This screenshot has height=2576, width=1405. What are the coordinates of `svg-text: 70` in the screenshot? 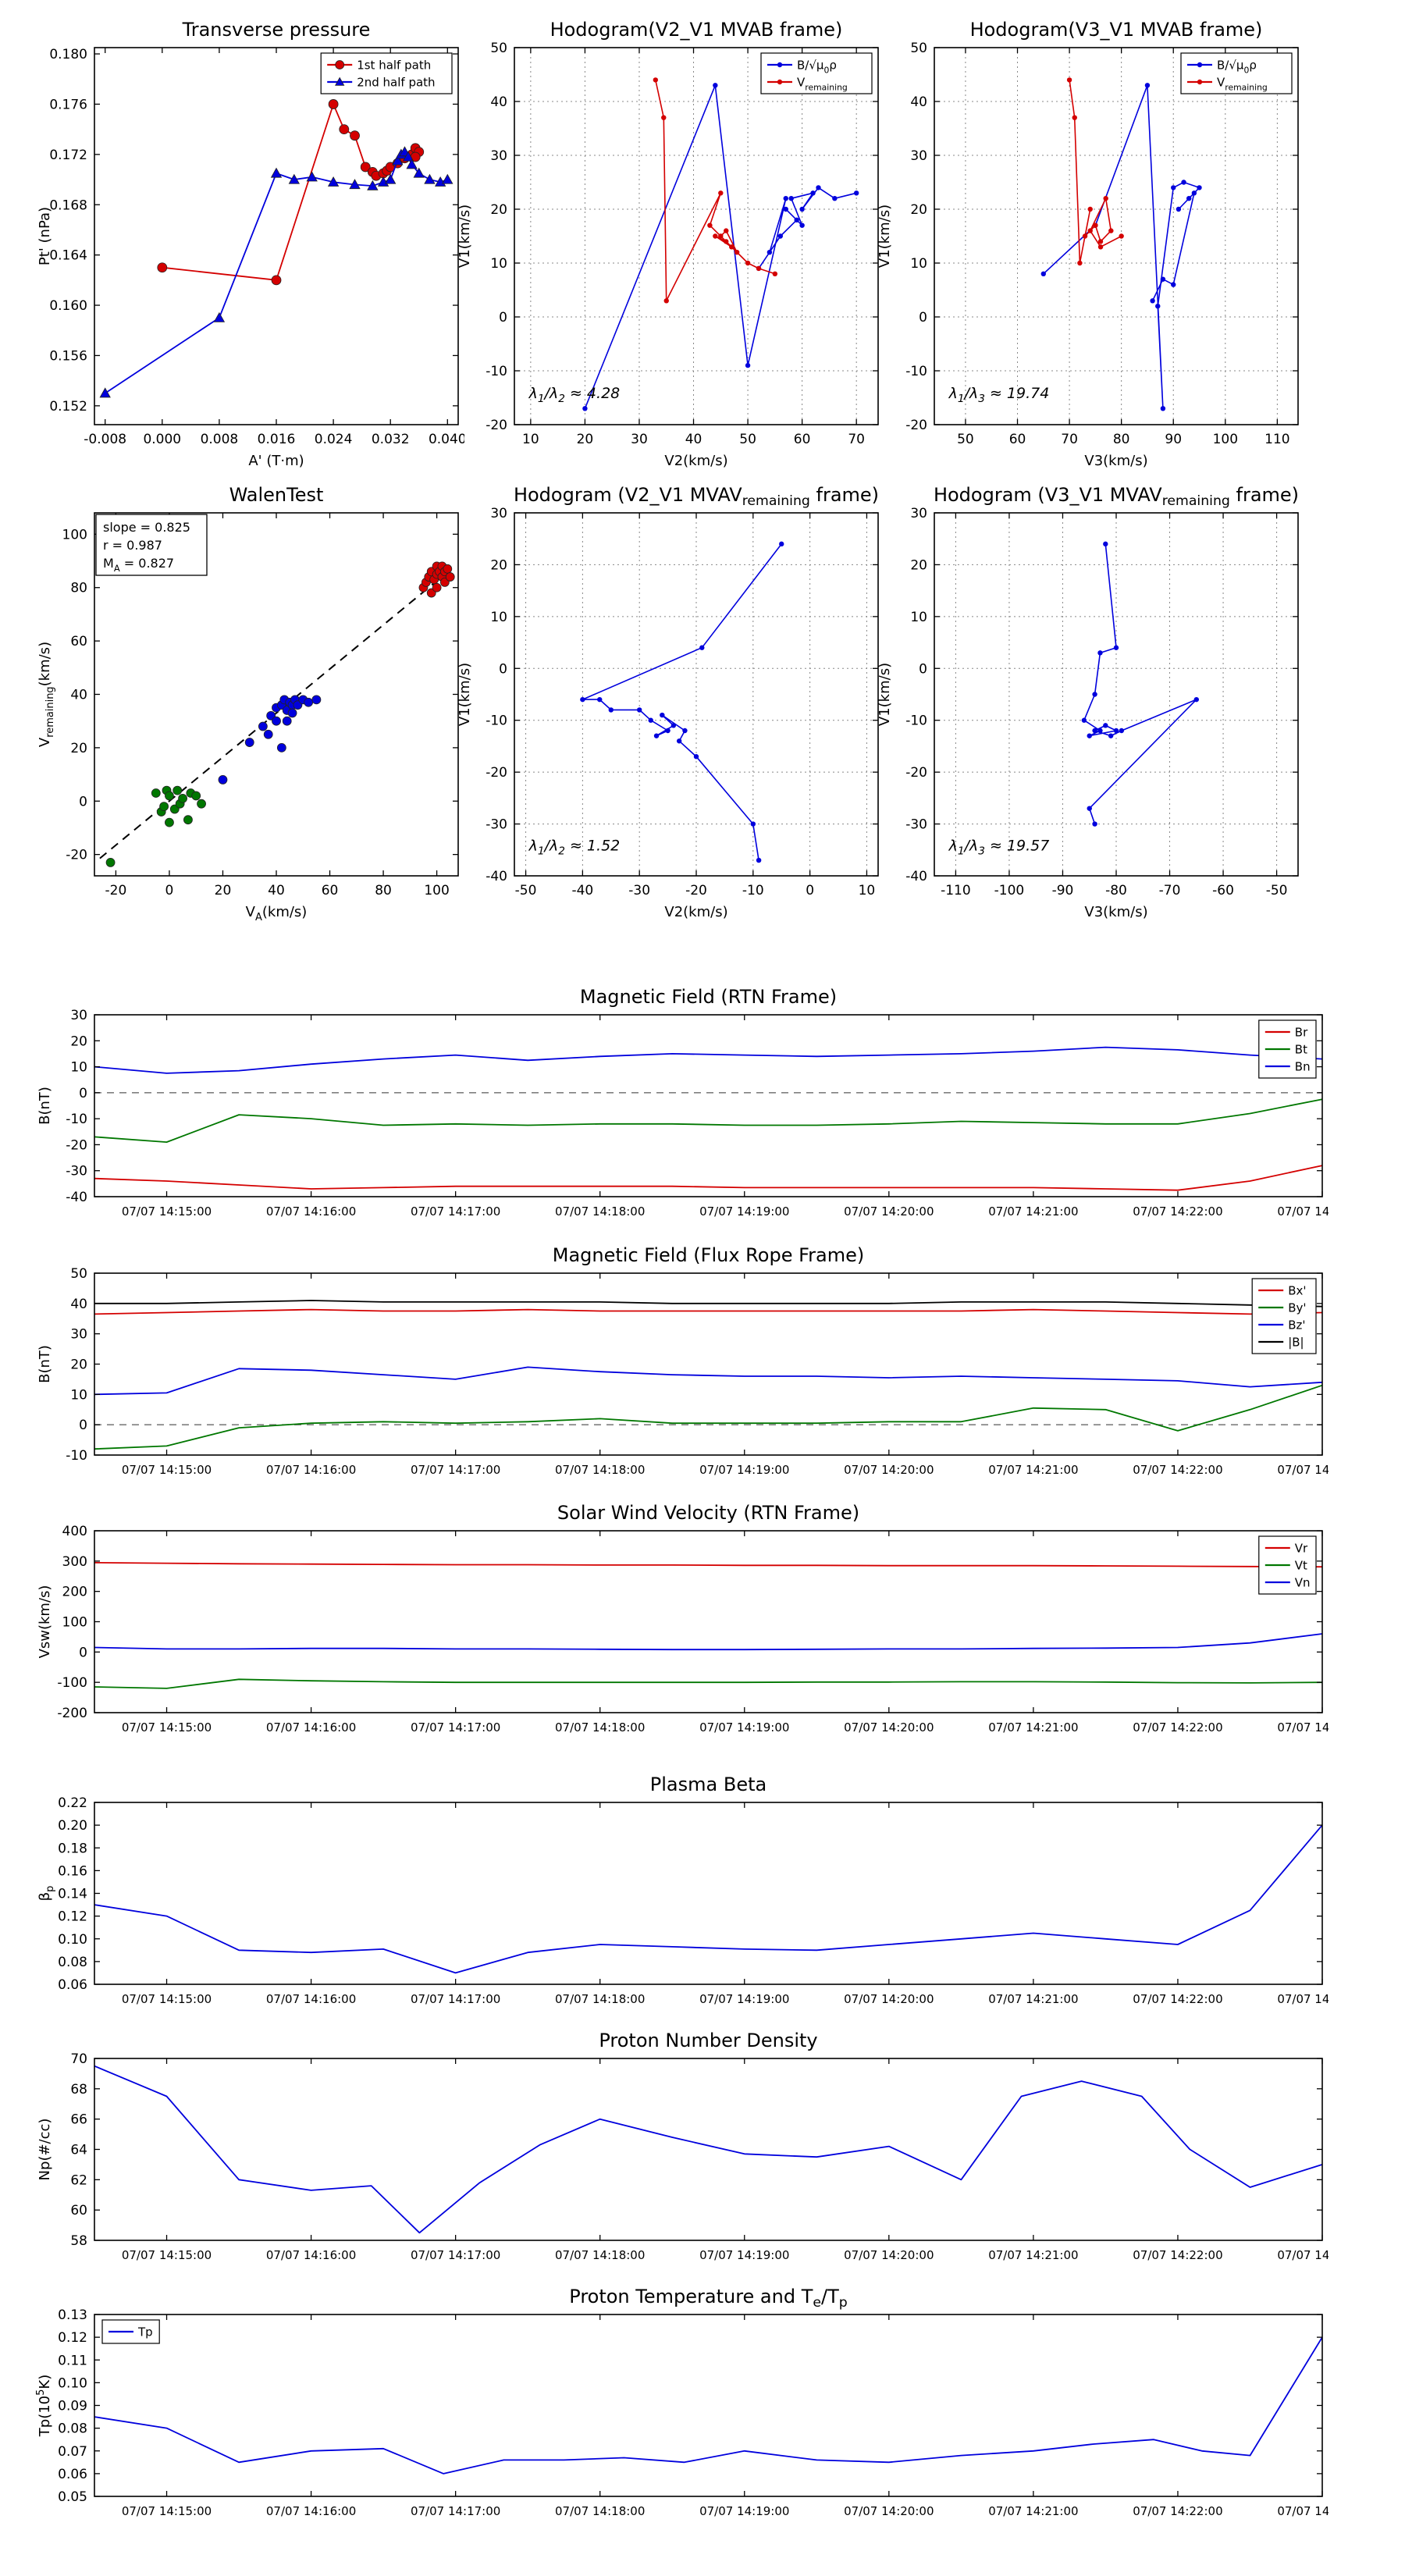 It's located at (857, 439).